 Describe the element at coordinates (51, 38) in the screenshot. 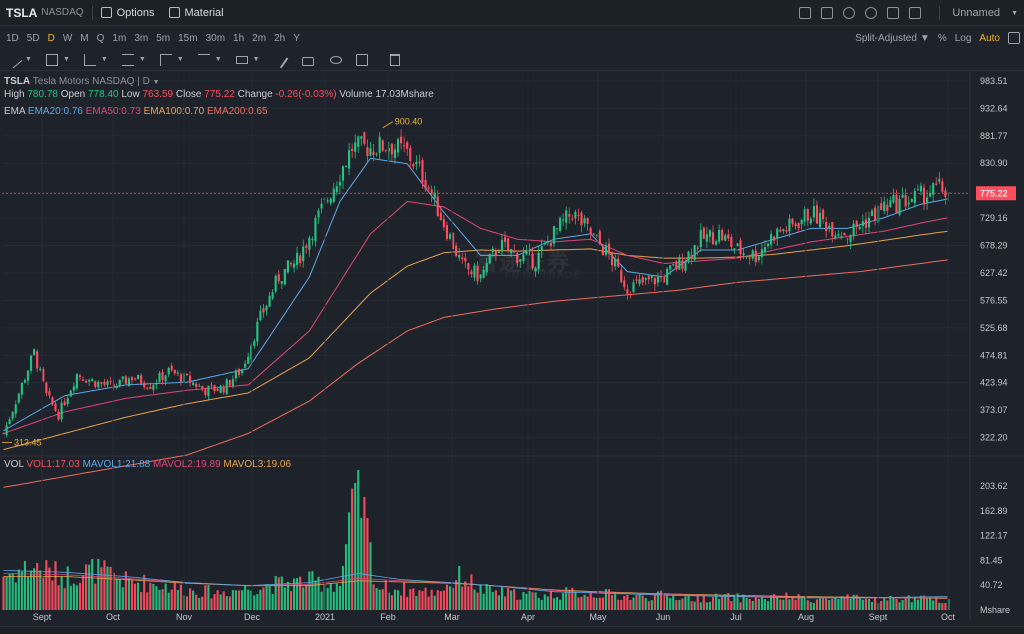

I see `period-d: D` at that location.